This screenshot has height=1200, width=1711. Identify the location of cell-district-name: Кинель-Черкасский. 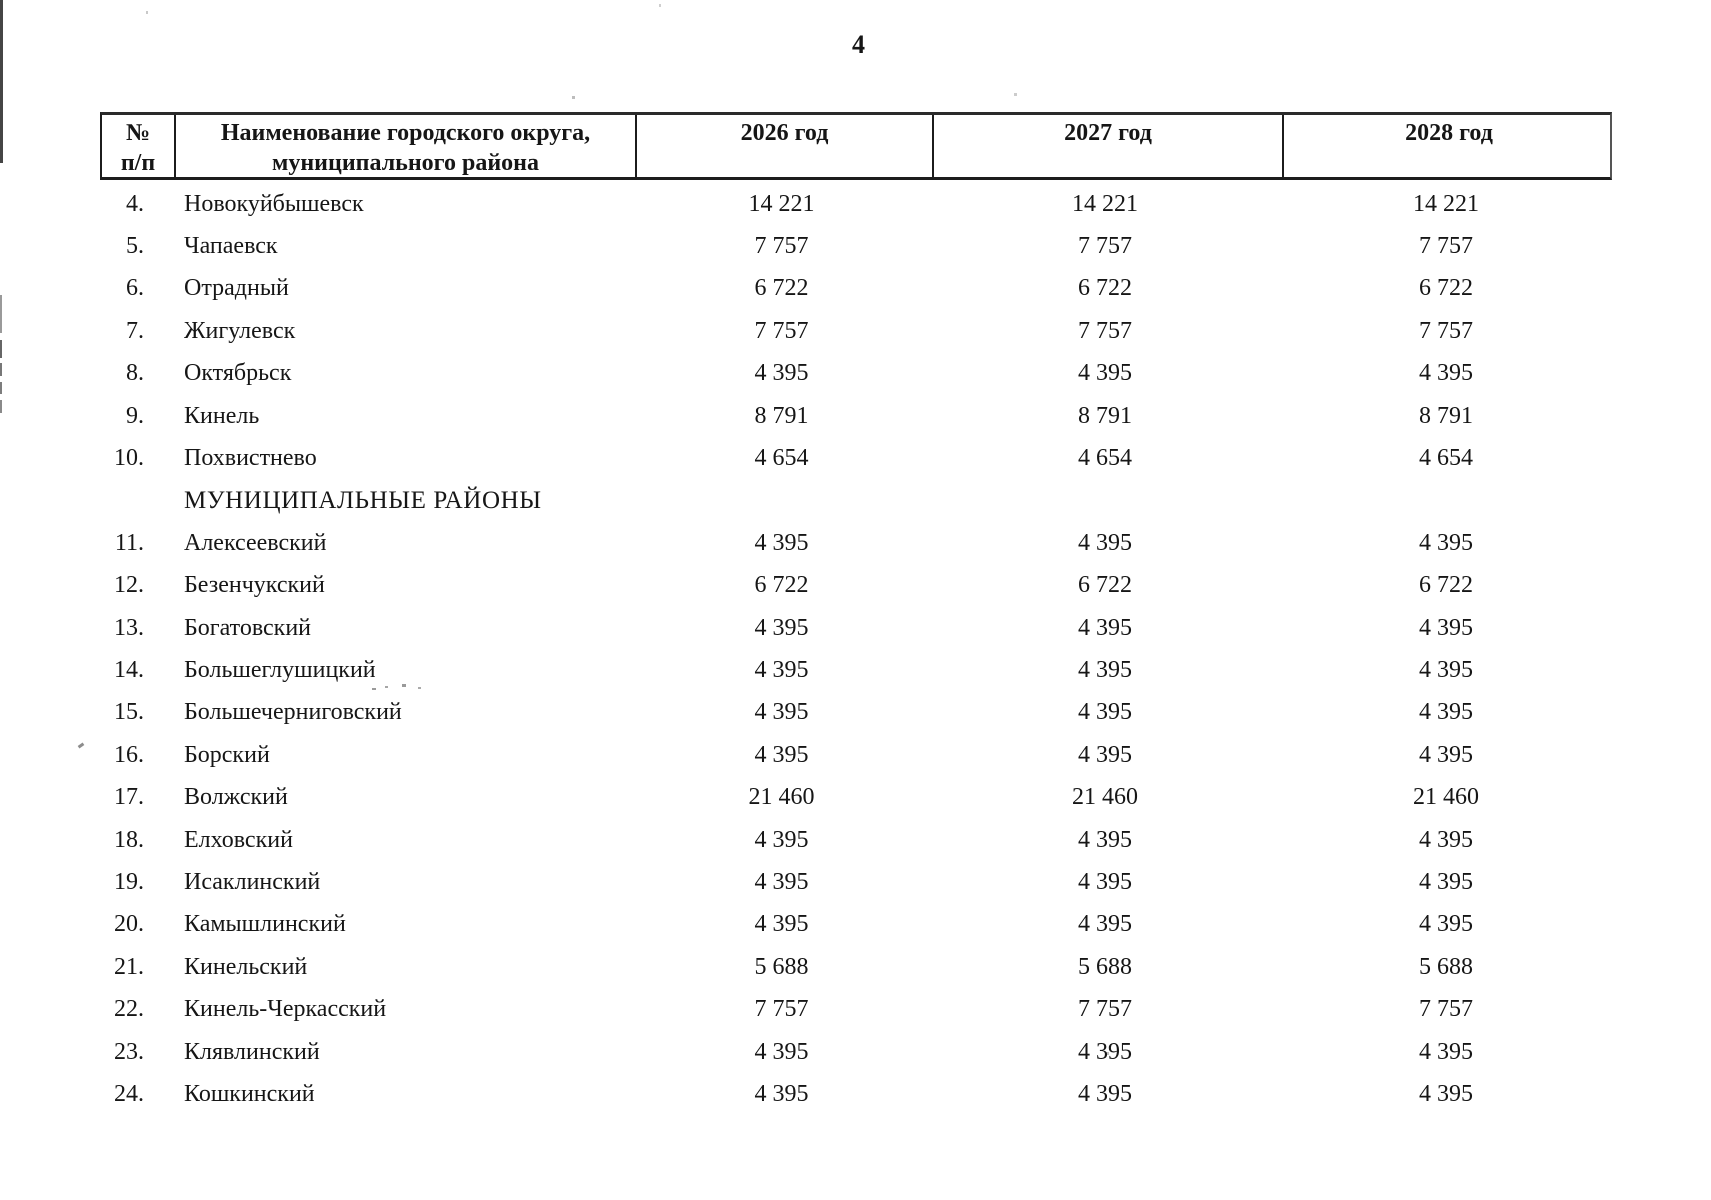
(285, 1009).